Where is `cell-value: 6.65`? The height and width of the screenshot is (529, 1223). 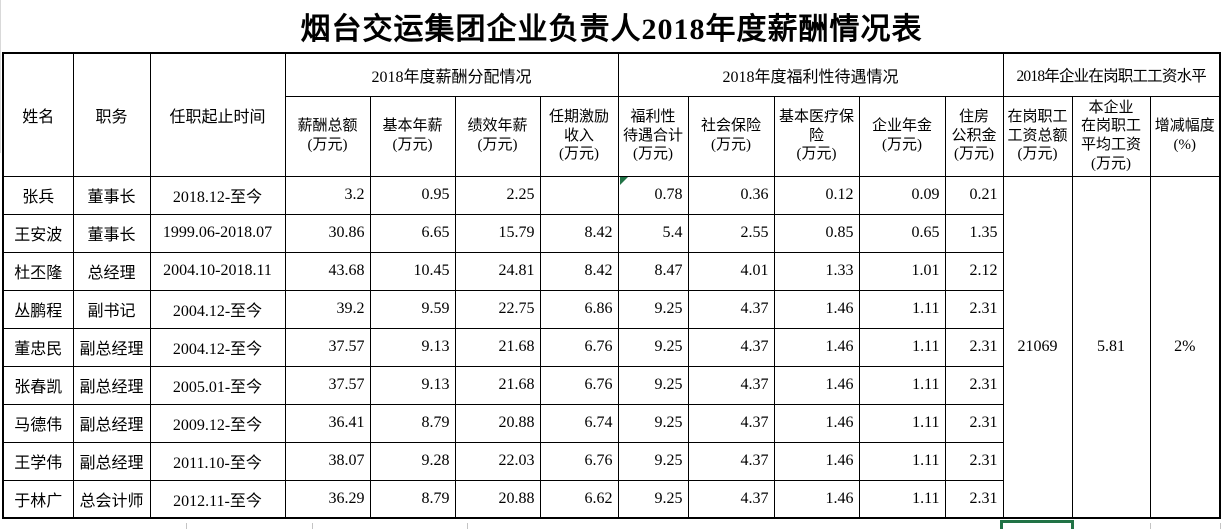 cell-value: 6.65 is located at coordinates (412, 233).